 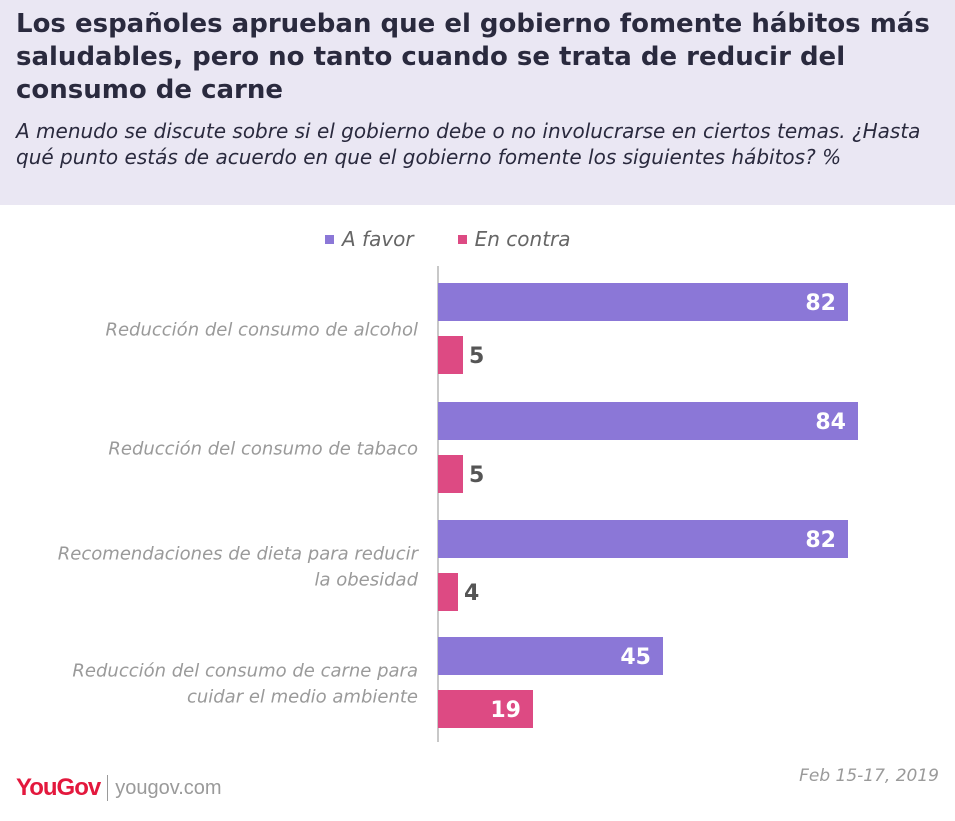 What do you see at coordinates (263, 449) in the screenshot?
I see `category-label: Reducción del consumo de tabaco` at bounding box center [263, 449].